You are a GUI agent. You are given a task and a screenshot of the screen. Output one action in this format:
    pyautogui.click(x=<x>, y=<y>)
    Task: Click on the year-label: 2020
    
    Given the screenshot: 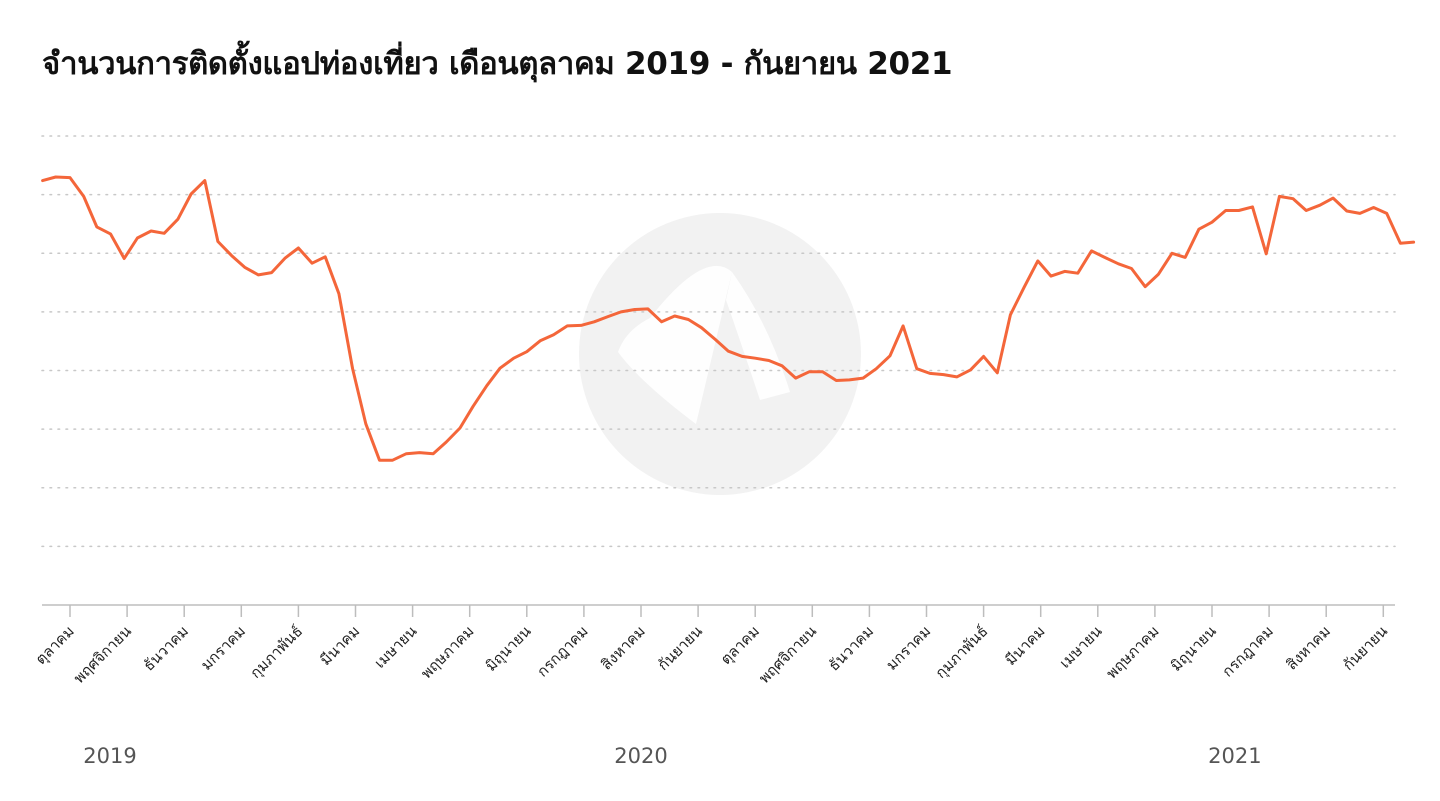 What is the action you would take?
    pyautogui.click(x=640, y=756)
    